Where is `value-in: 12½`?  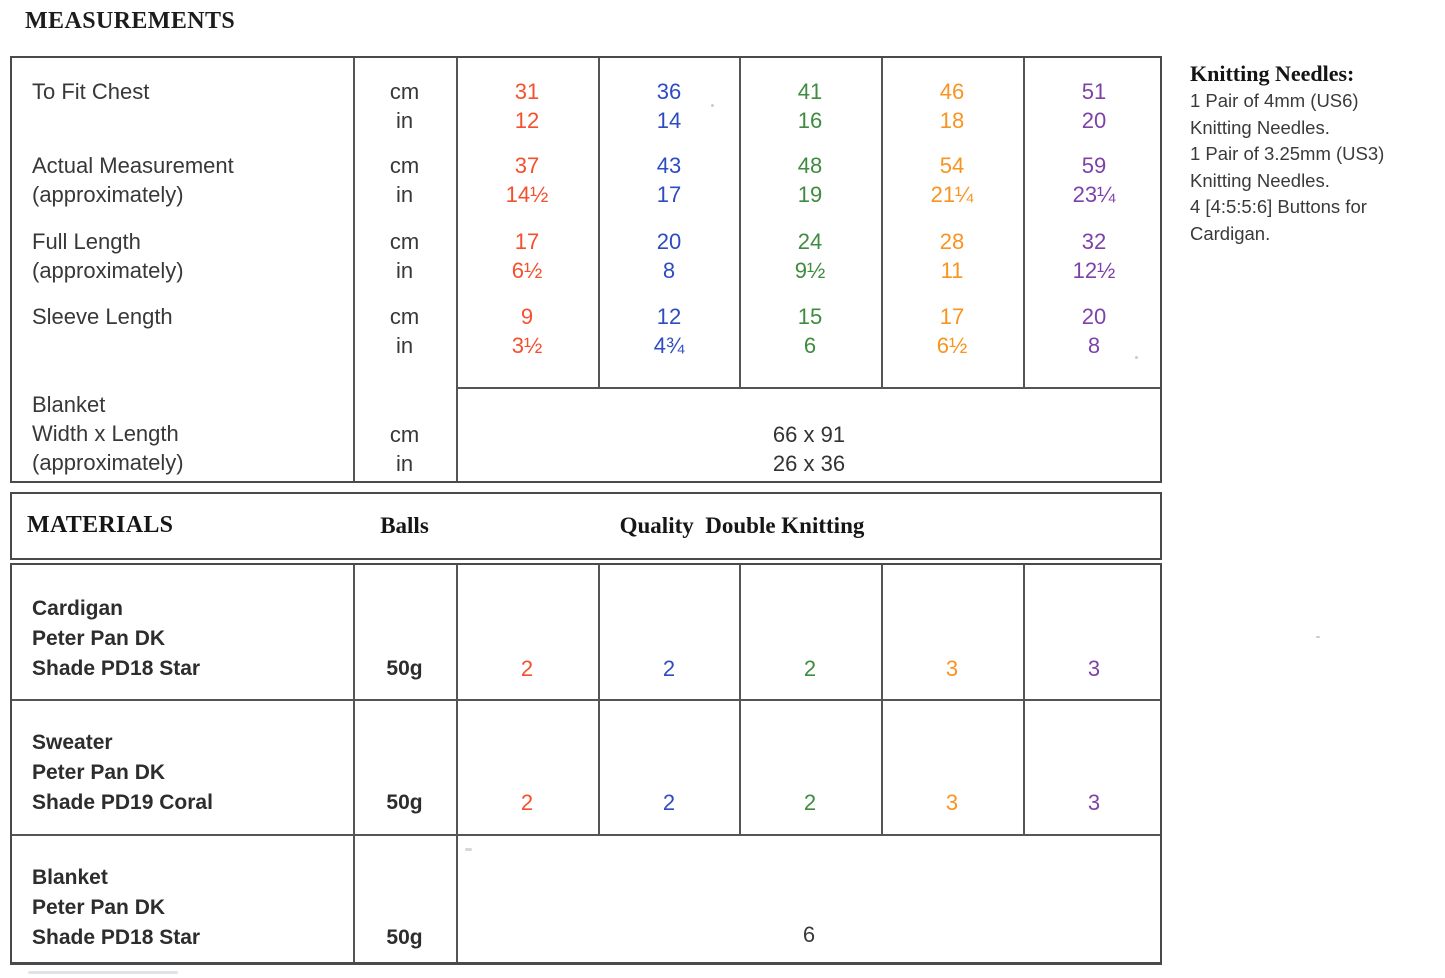 value-in: 12½ is located at coordinates (1094, 270).